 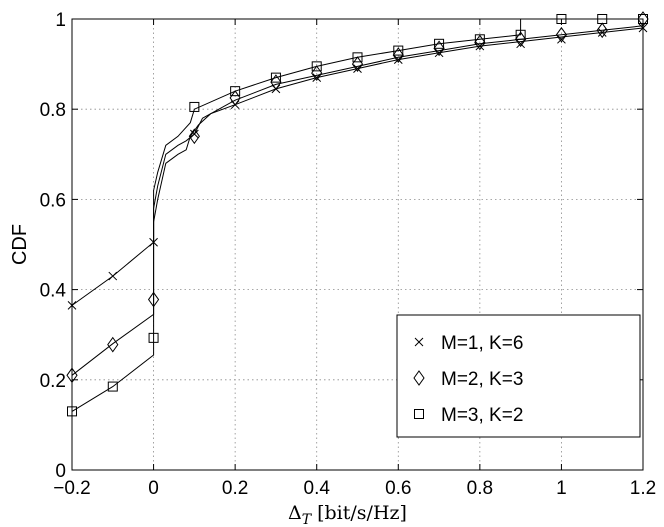 I want to click on legend-entry-label: M=3, K=2, so click(x=482, y=415).